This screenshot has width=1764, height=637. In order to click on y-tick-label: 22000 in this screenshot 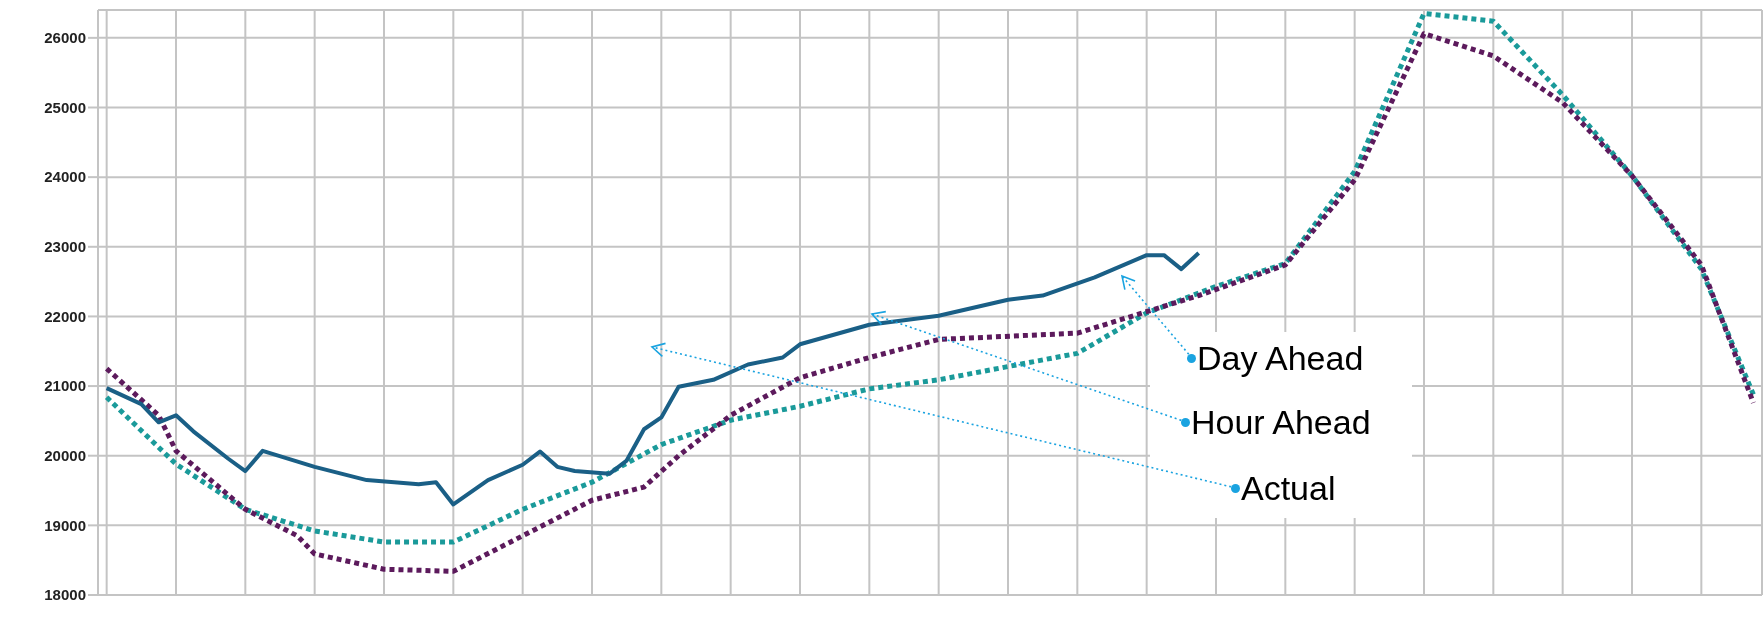, I will do `click(65, 316)`.